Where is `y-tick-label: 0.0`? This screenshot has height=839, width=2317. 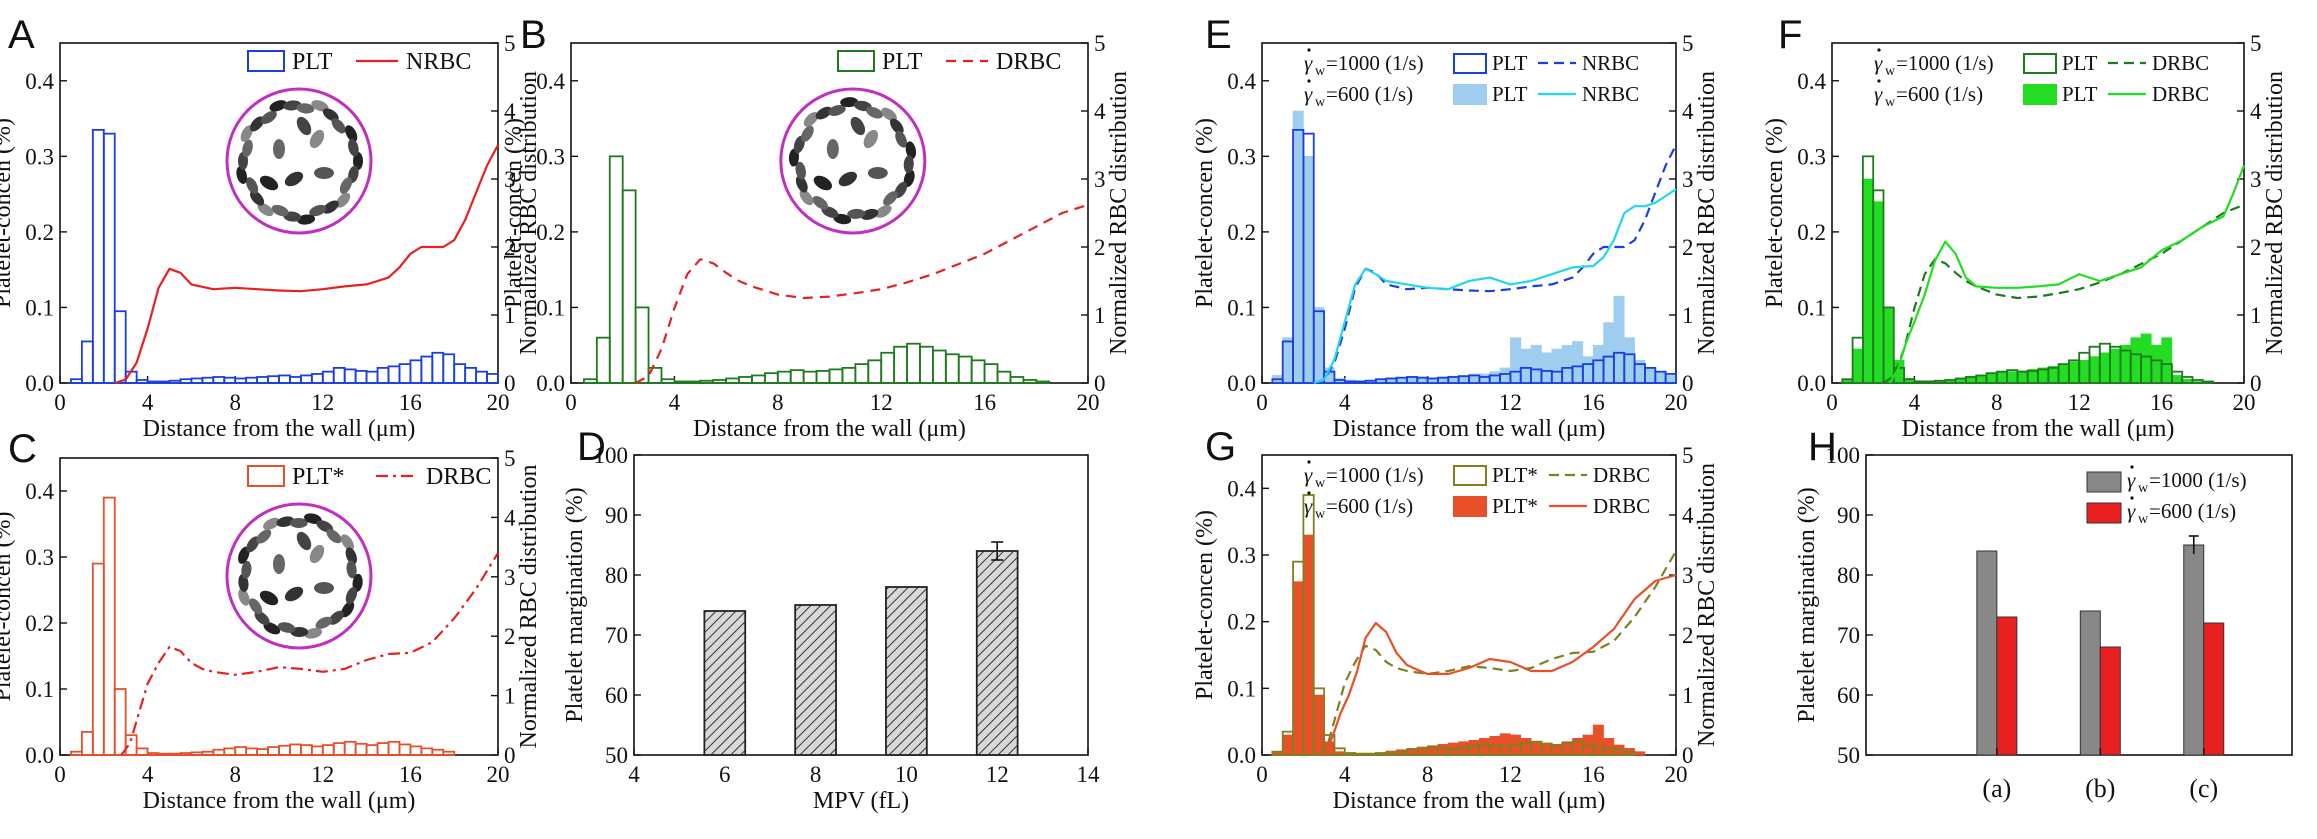
y-tick-label: 0.0 is located at coordinates (39, 383).